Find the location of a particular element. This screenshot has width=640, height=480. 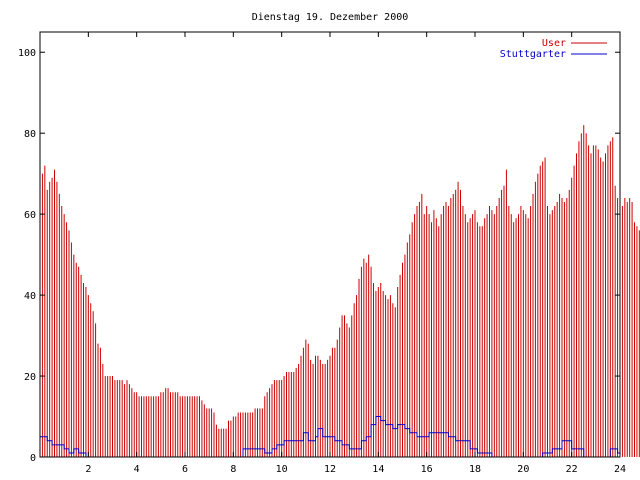

x-tick-label: 6 is located at coordinates (185, 469).